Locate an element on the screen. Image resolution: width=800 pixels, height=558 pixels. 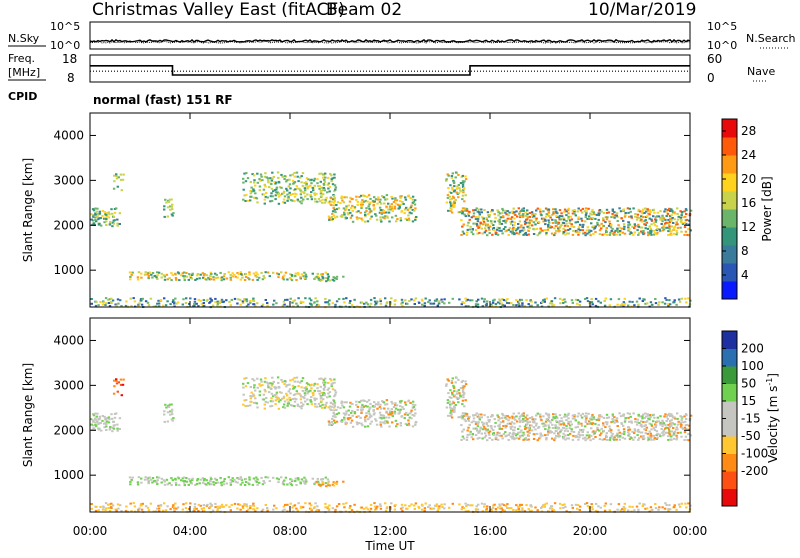
x-tick-label: 16:00 is located at coordinates (490, 531).